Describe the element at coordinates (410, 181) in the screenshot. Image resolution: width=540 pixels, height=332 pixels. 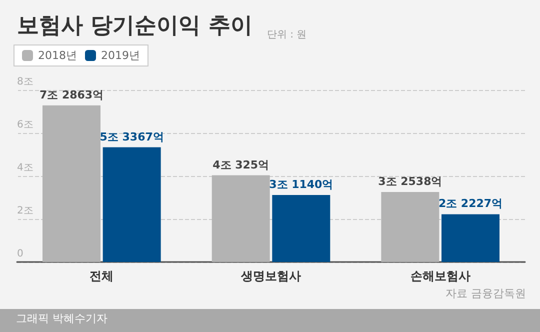
I see `data-label: 3조 2538억` at that location.